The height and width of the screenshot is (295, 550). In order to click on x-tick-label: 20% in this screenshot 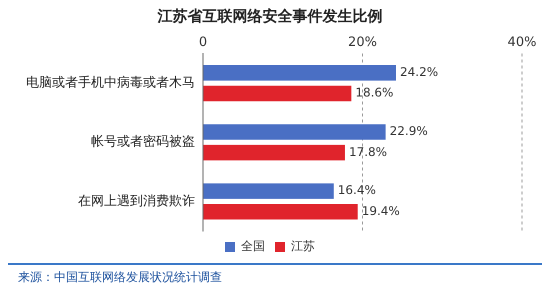, I will do `click(362, 42)`.